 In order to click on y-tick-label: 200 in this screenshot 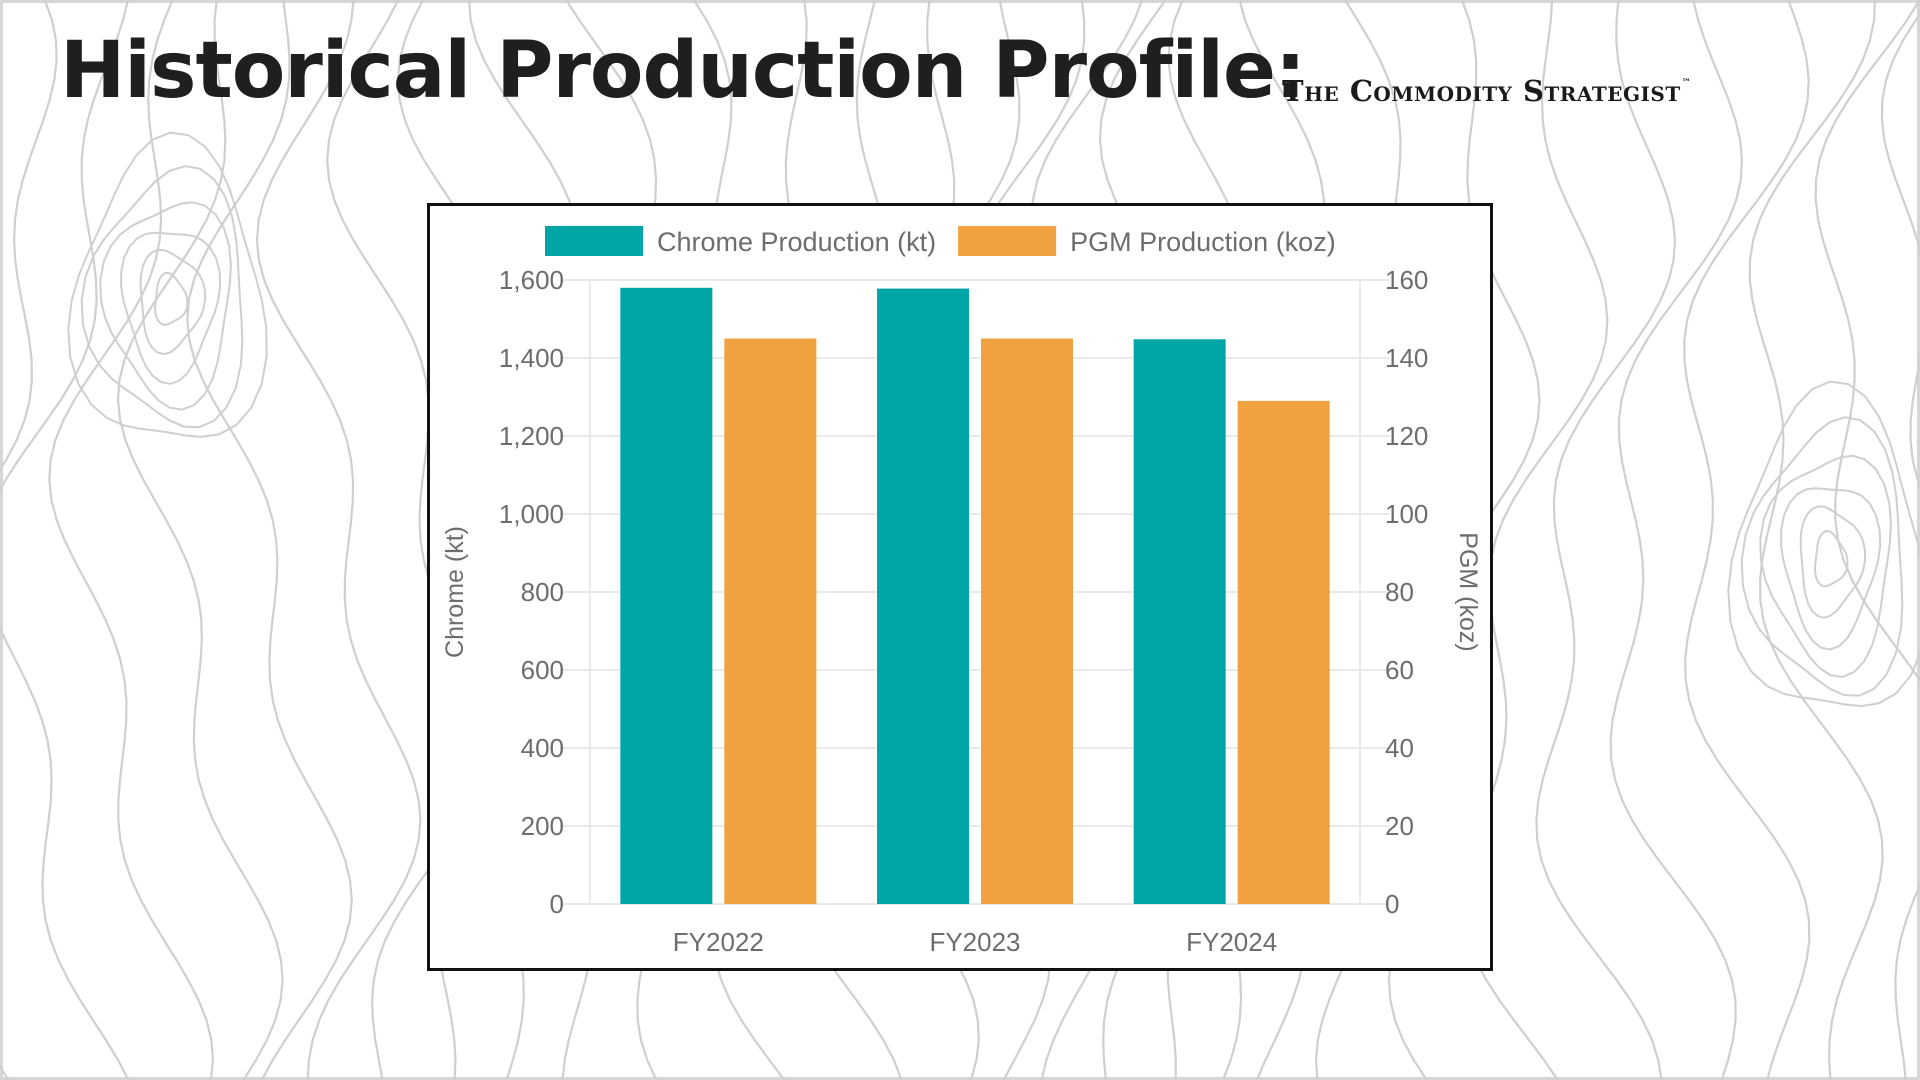, I will do `click(542, 826)`.